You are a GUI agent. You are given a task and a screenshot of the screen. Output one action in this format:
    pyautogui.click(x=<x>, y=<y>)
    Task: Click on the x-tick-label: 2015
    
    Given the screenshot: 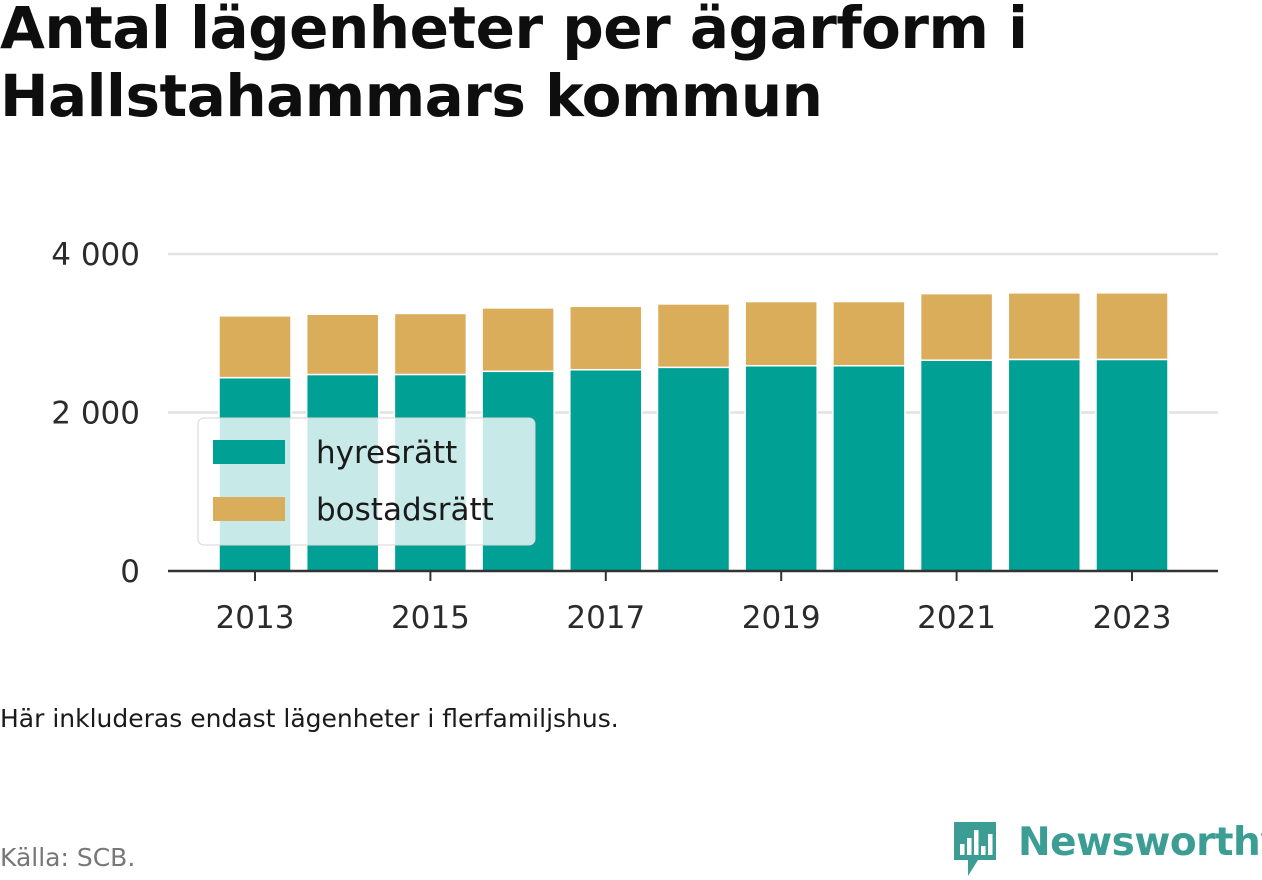 What is the action you would take?
    pyautogui.click(x=430, y=618)
    